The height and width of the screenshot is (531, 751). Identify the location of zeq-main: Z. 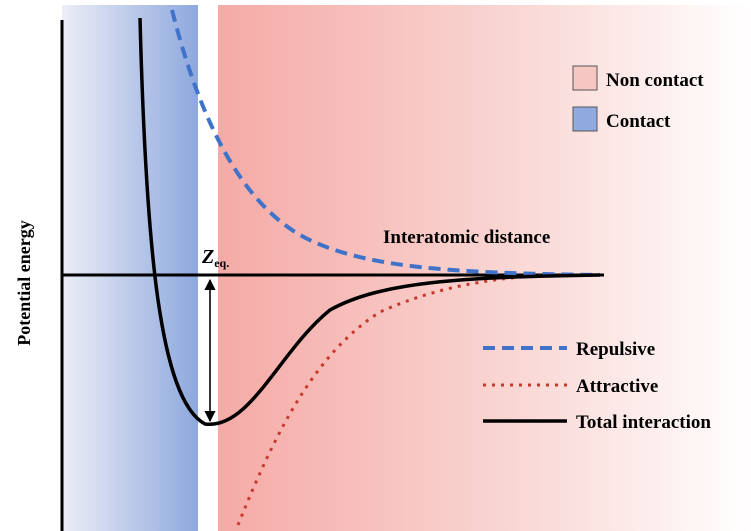
(207, 257).